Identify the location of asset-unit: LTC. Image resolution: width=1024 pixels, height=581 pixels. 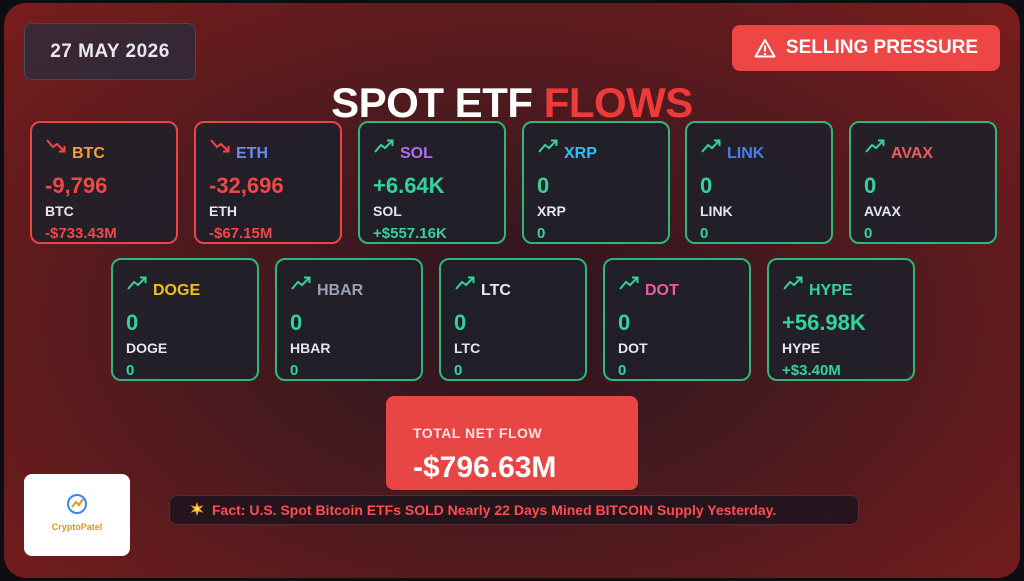
(467, 348).